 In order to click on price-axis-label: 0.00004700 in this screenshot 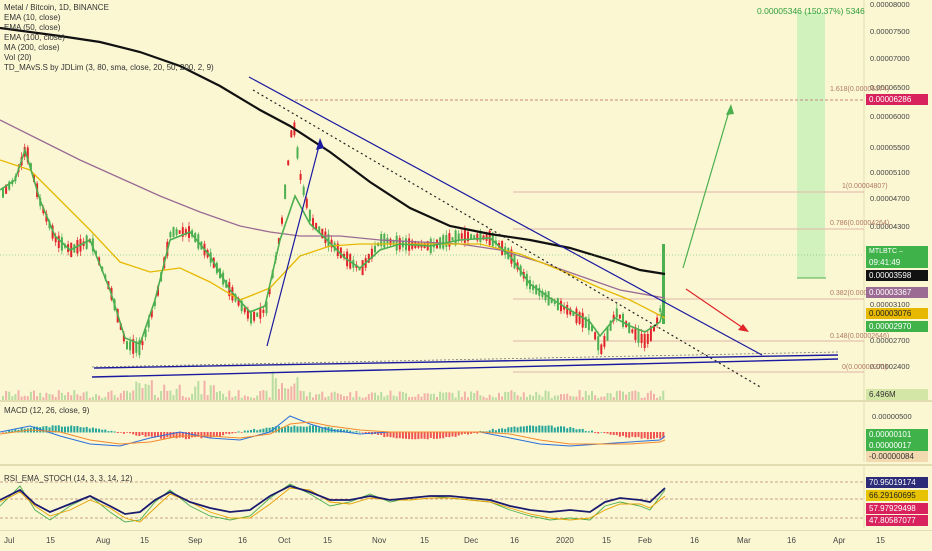, I will do `click(890, 198)`.